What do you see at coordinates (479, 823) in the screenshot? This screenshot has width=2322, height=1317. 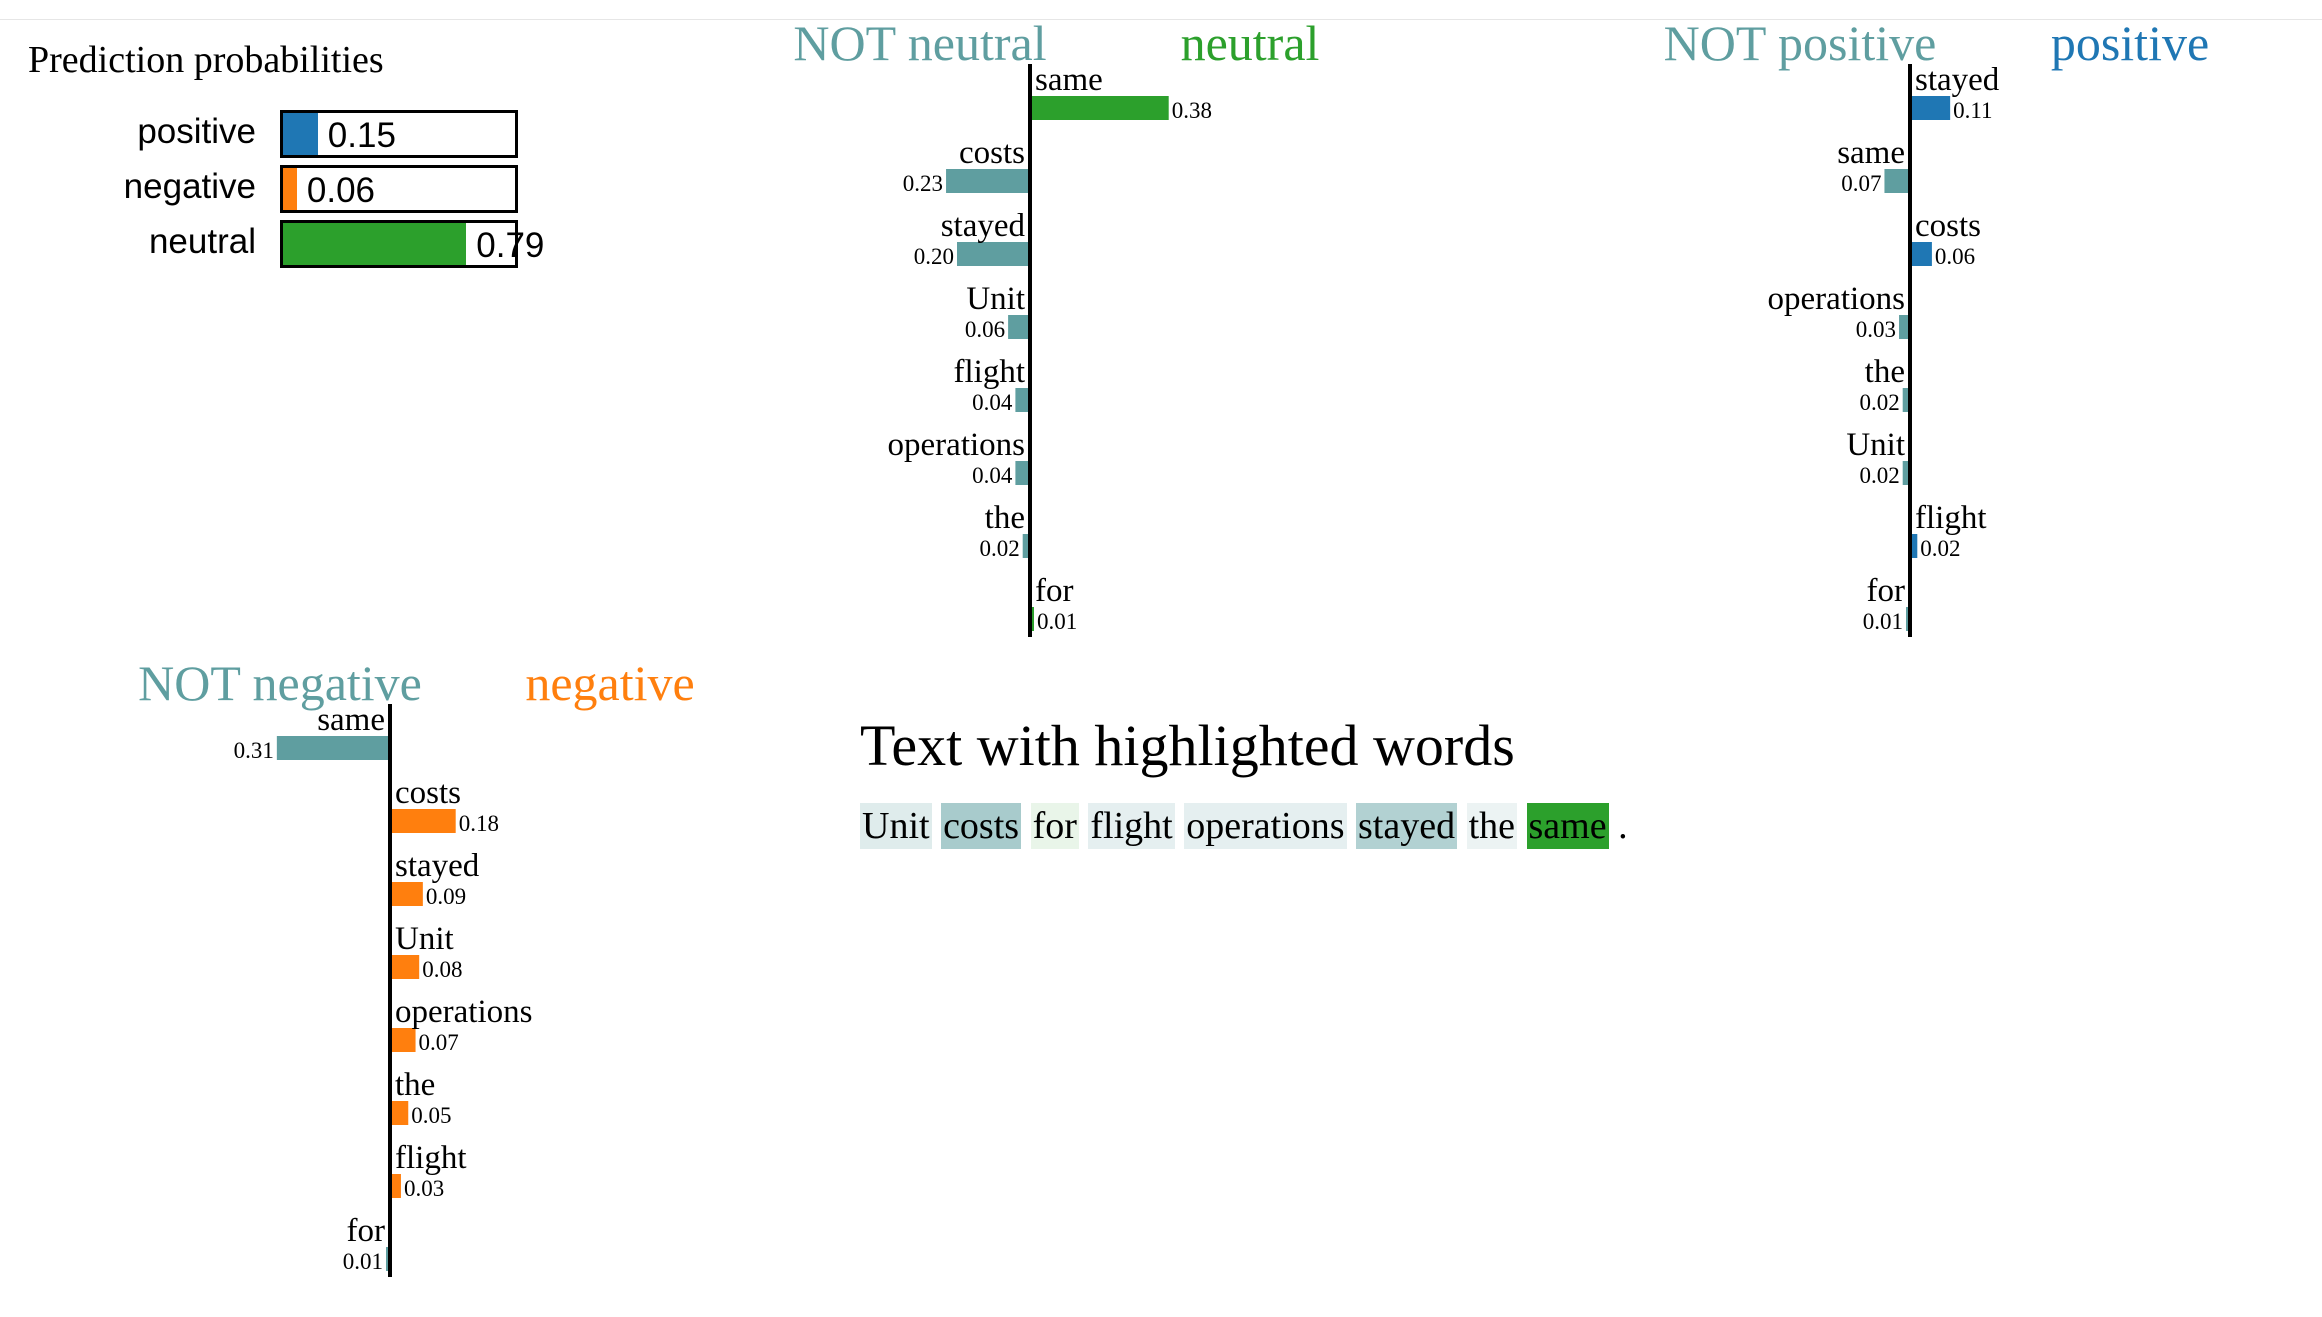 I see `feature-value-costs: 0.18` at bounding box center [479, 823].